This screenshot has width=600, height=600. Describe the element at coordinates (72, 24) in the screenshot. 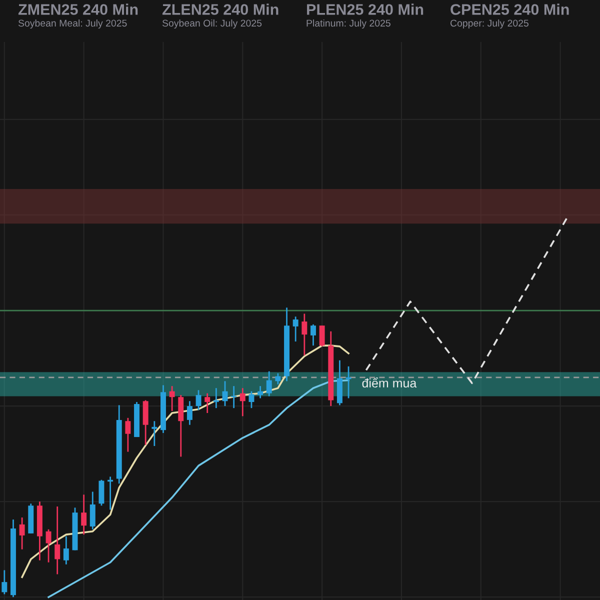

I see `text: Soybean Meal: July 2025` at that location.